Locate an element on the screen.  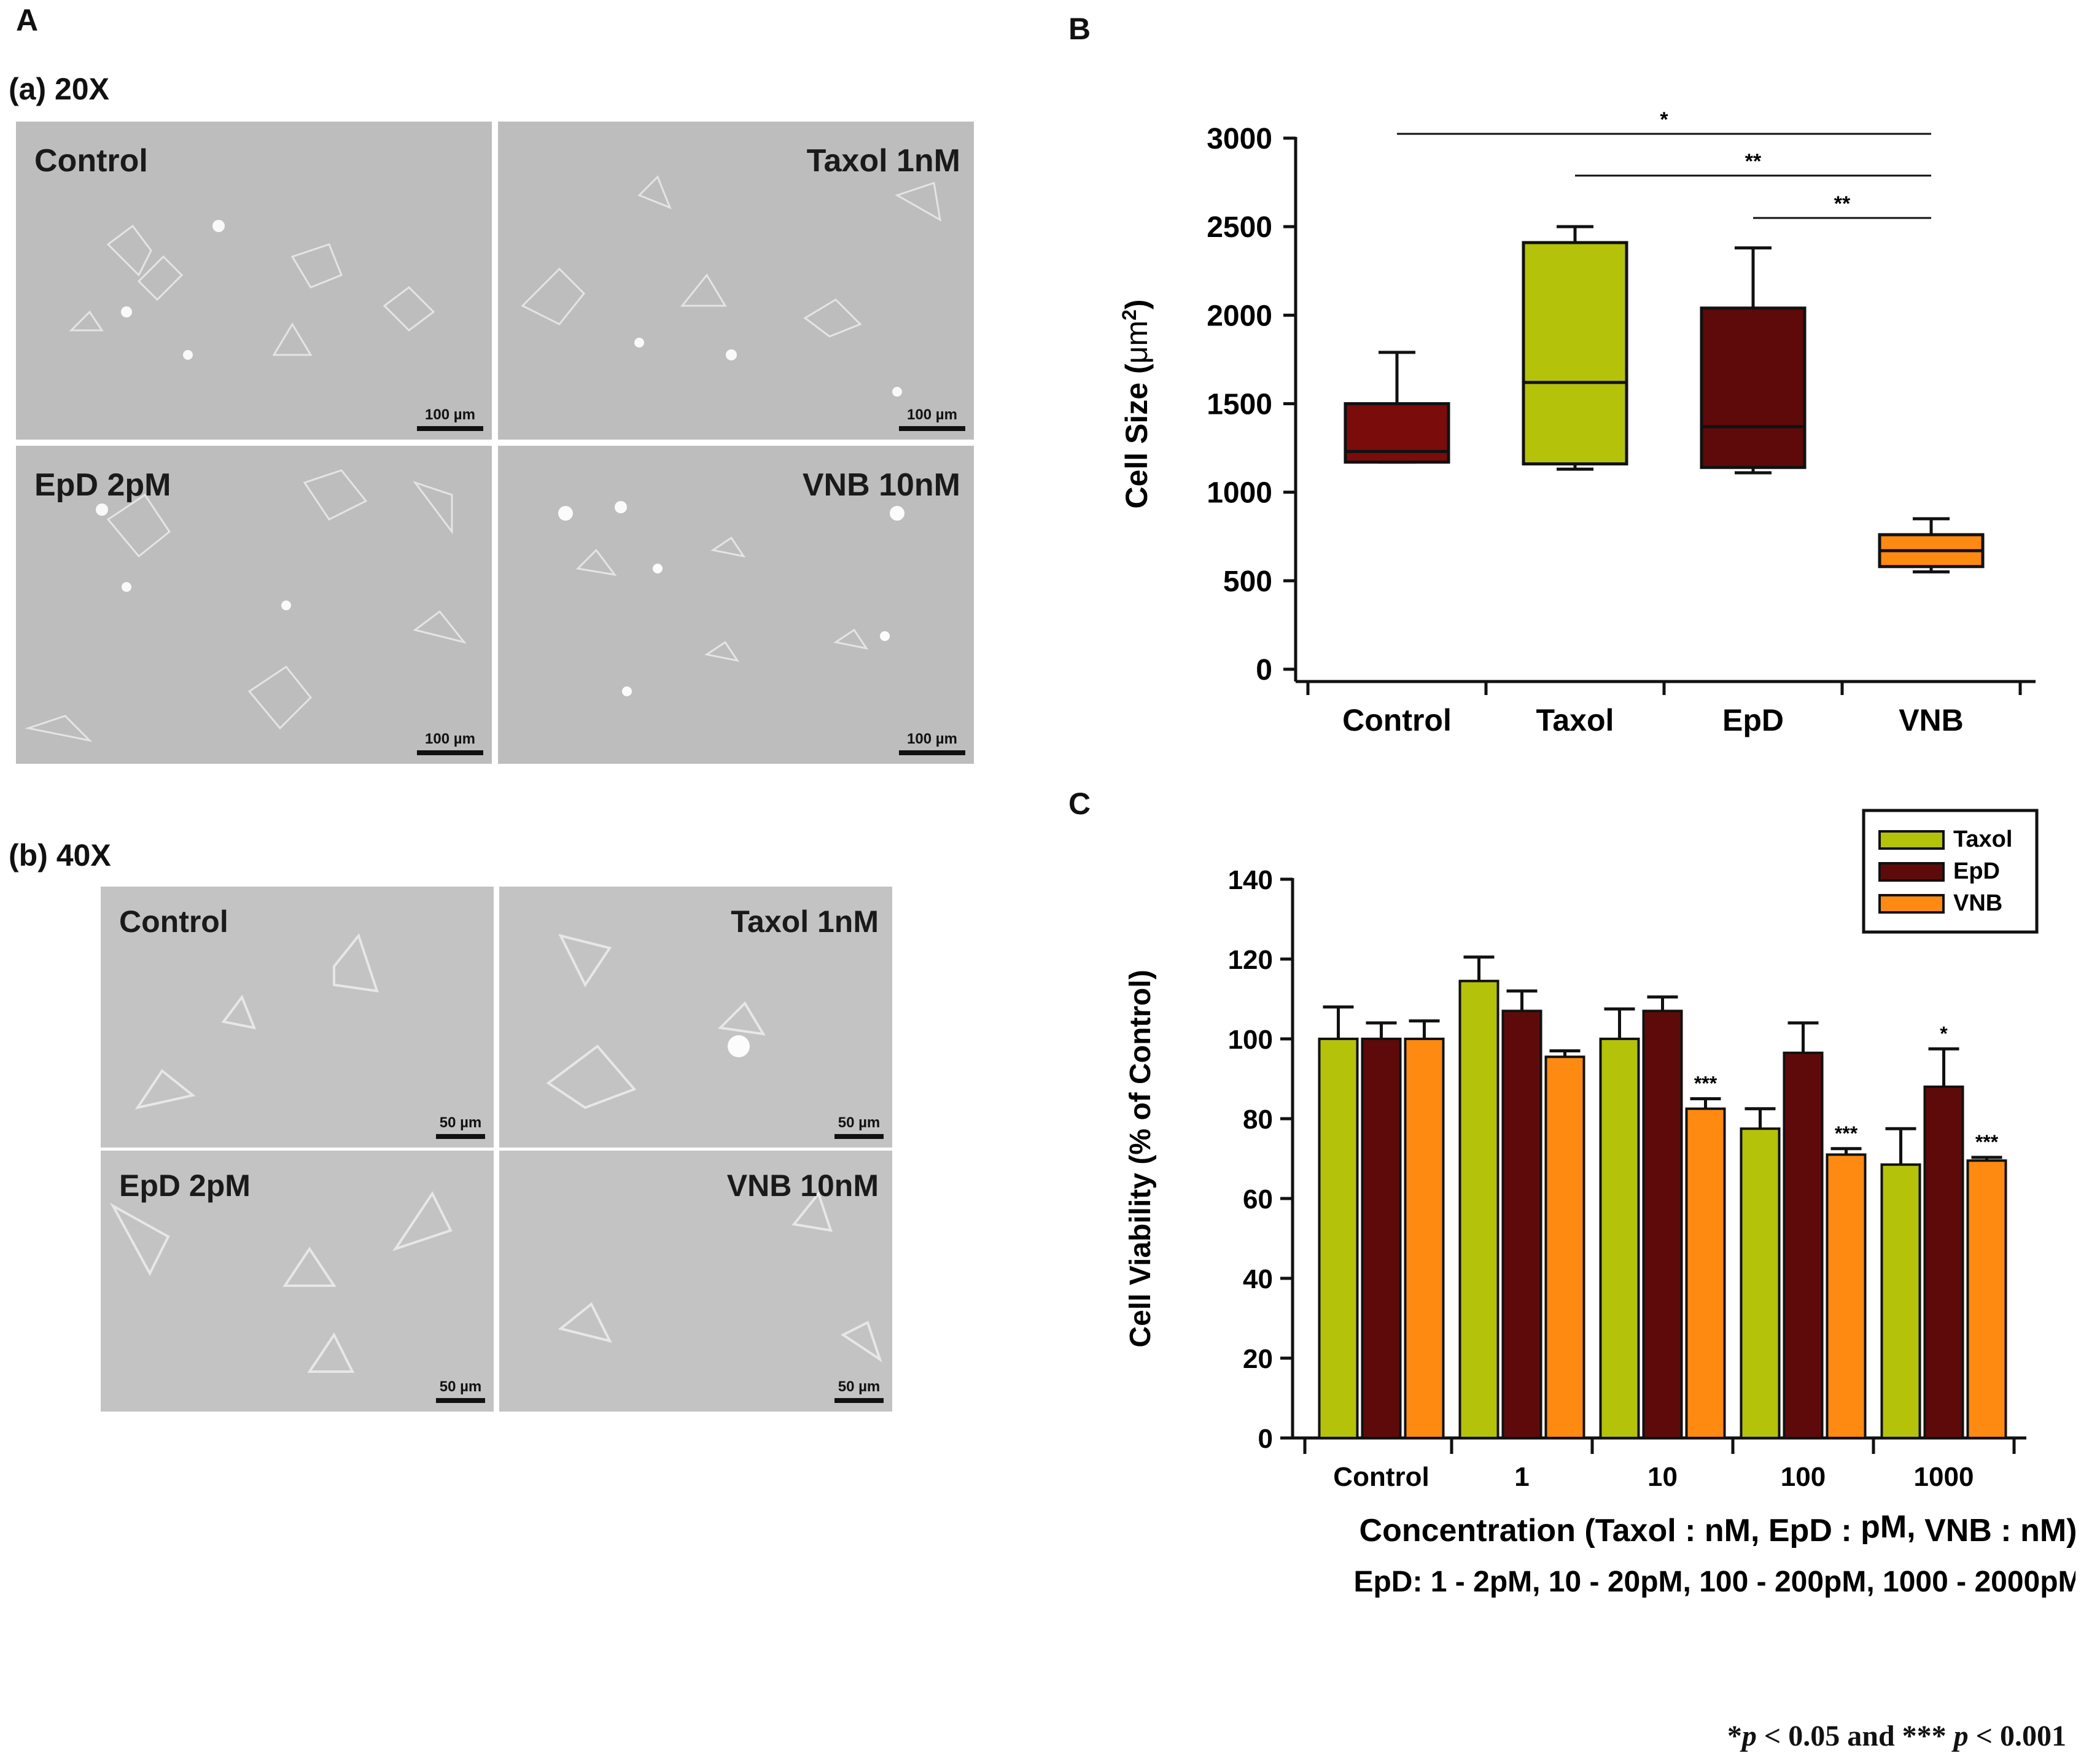
micrograph-20x-epd: EpD 2pM 100 µm is located at coordinates (254, 605).